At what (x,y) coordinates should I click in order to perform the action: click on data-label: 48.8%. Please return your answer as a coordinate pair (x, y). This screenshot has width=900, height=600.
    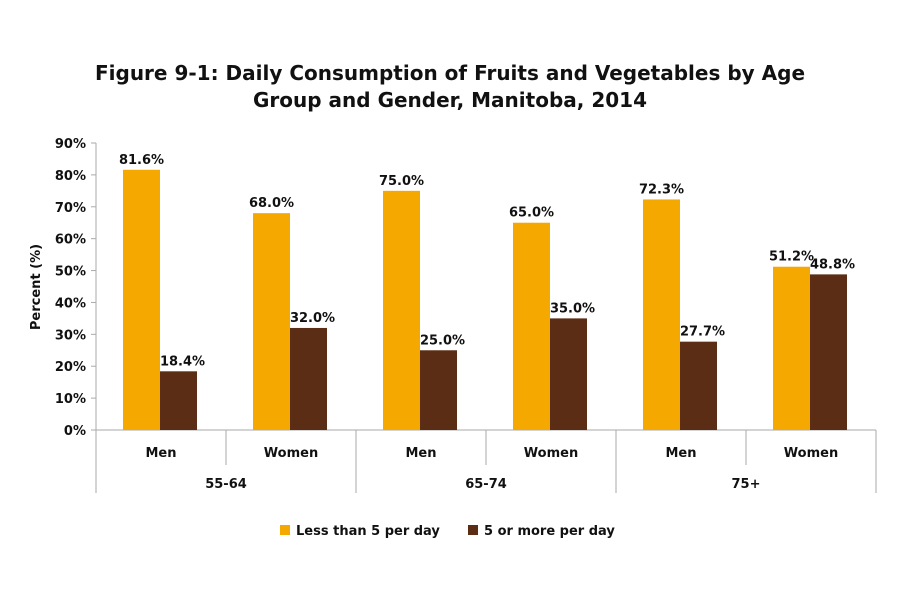
    Looking at the image, I should click on (832, 264).